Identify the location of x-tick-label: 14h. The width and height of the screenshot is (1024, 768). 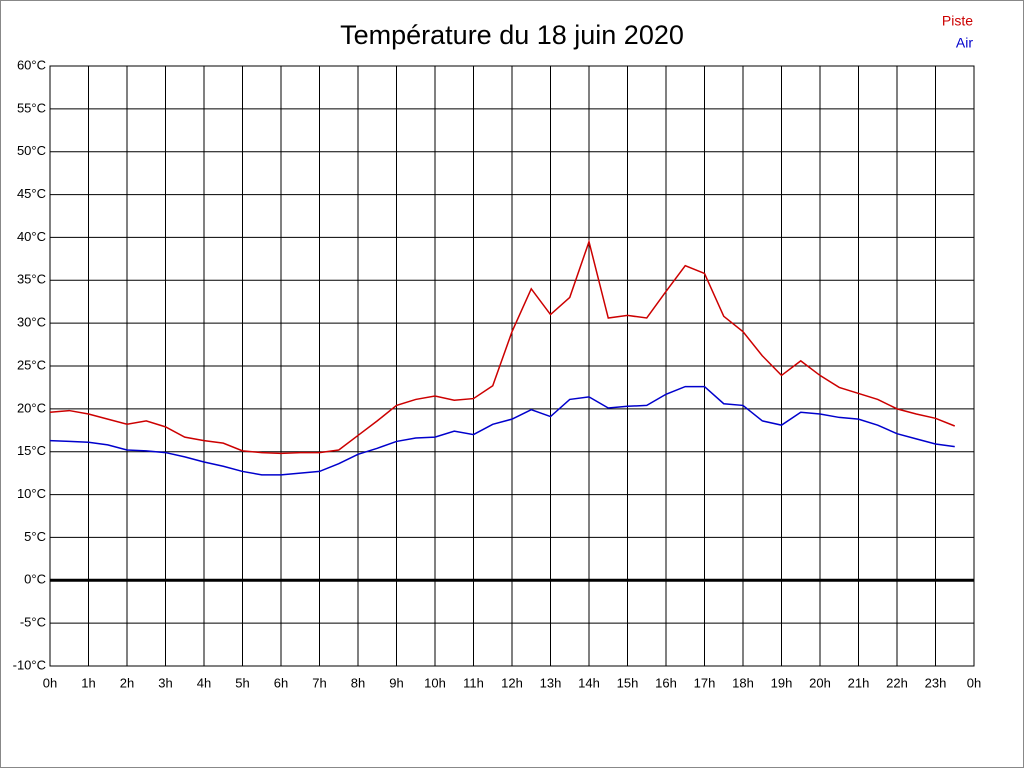
(589, 682).